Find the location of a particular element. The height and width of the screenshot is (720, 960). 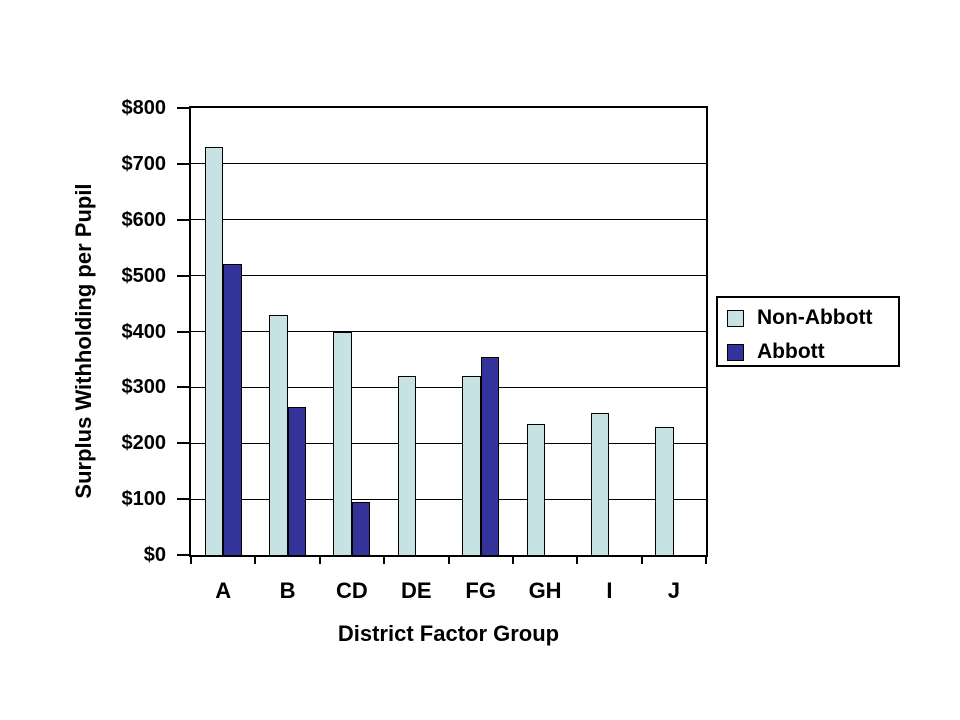

legend-swatch-abbott is located at coordinates (735, 352).